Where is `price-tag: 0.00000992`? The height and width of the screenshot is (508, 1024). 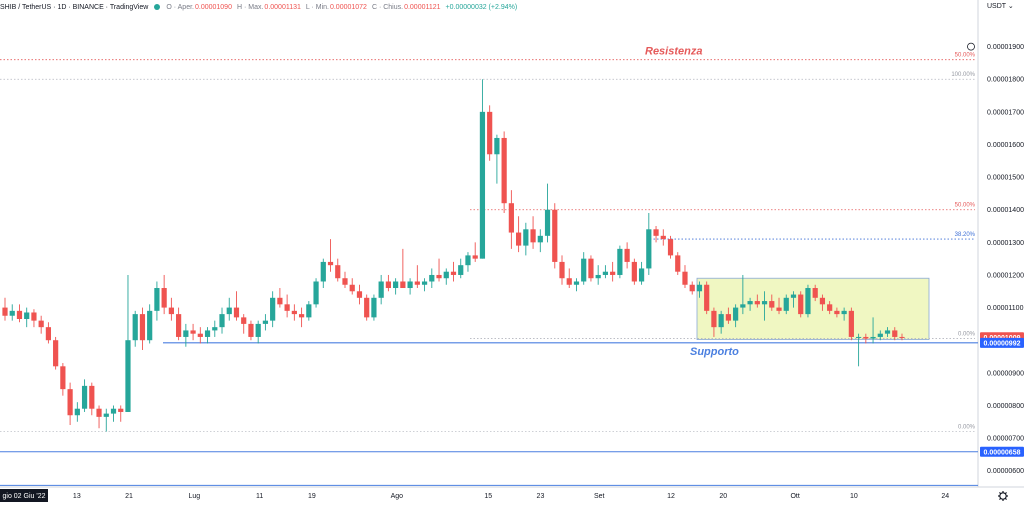 price-tag: 0.00000992 is located at coordinates (1002, 342).